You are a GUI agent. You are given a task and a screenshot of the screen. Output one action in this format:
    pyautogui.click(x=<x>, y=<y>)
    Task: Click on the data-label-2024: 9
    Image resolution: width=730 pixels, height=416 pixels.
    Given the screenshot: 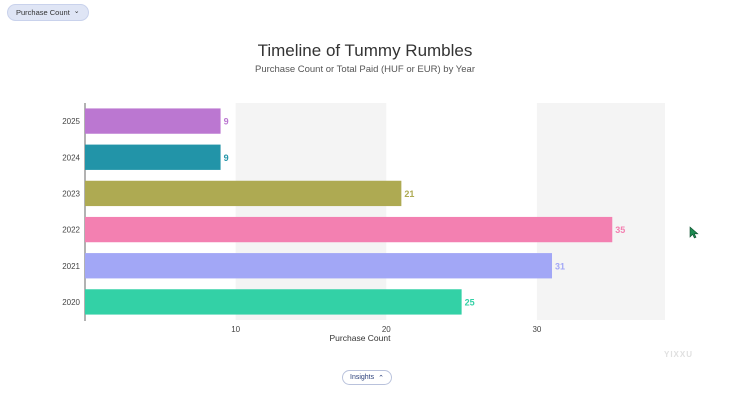 What is the action you would take?
    pyautogui.click(x=226, y=158)
    